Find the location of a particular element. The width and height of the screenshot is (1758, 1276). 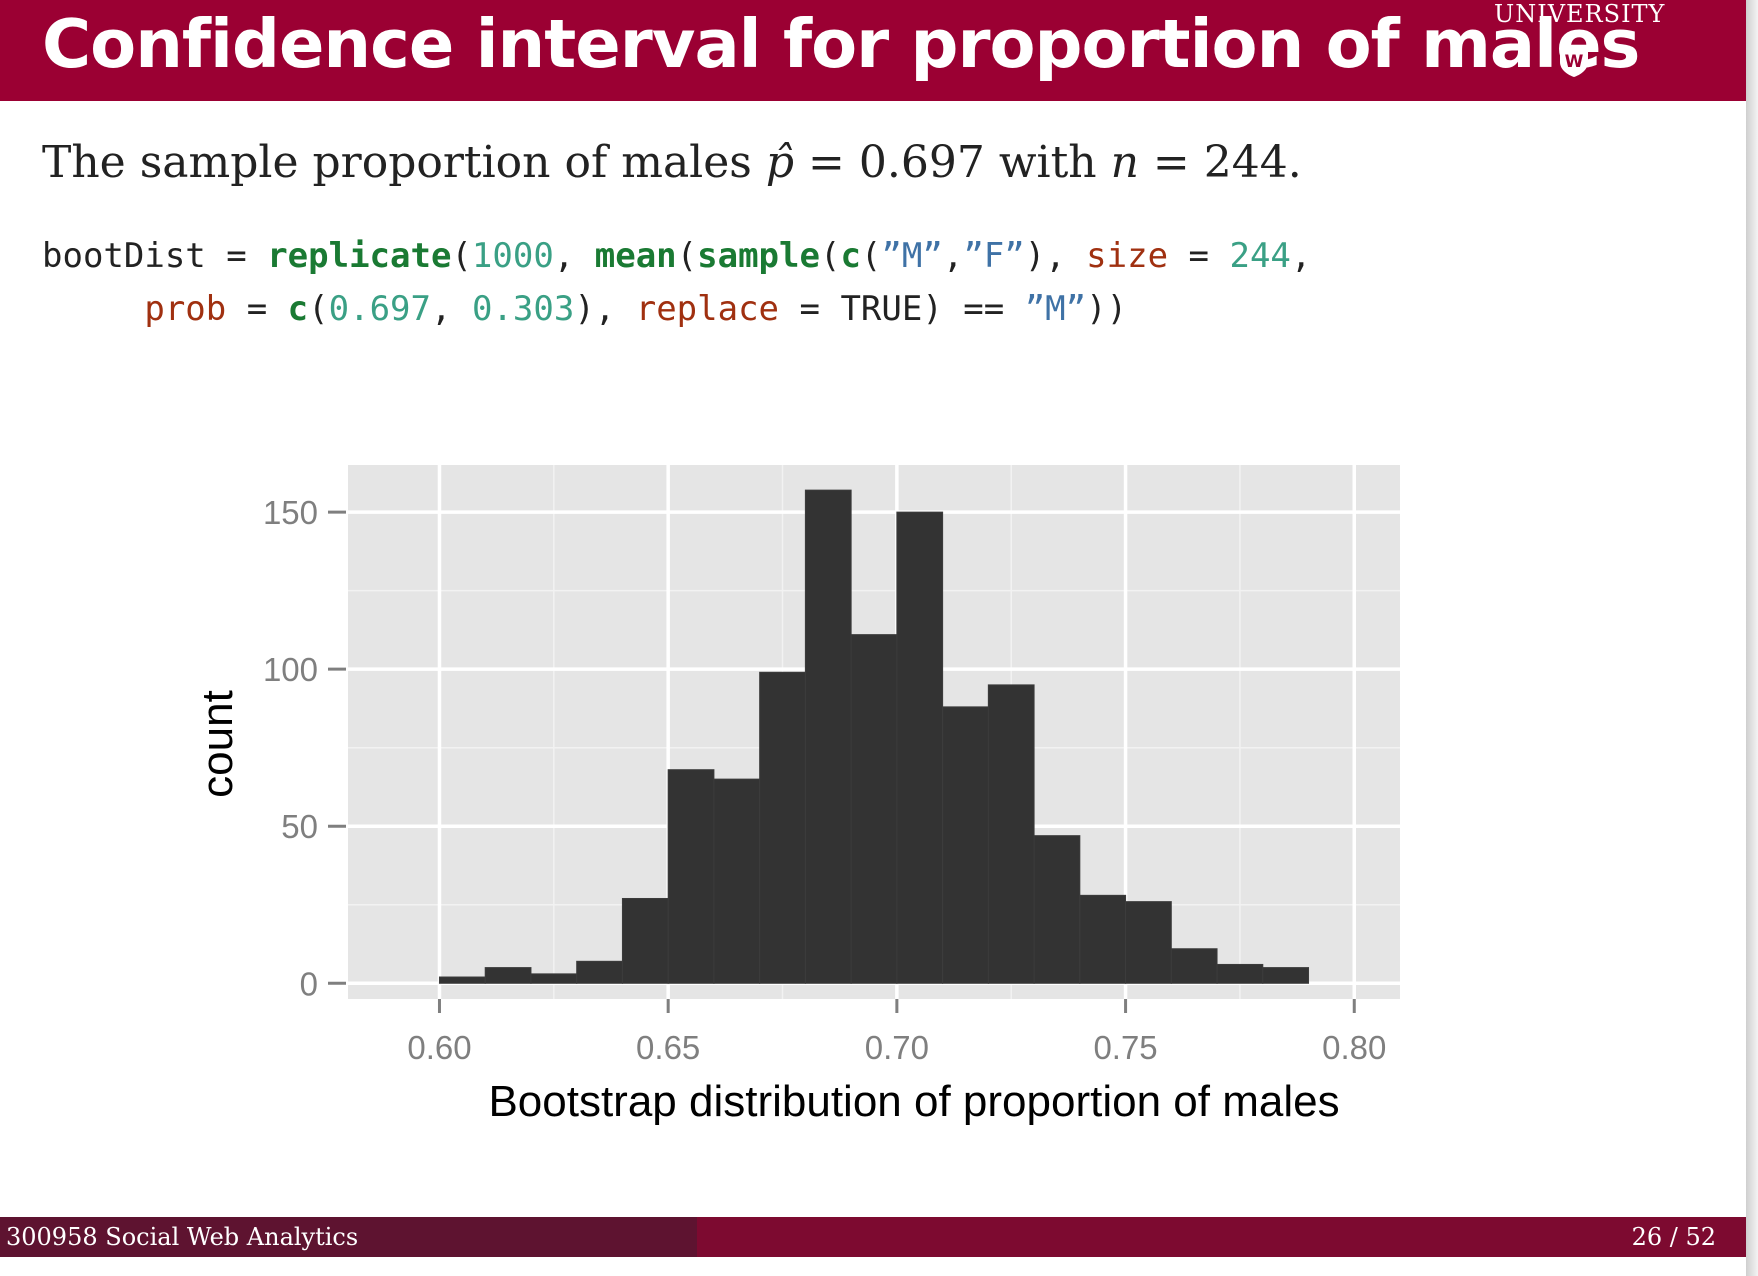

code-token: replace is located at coordinates (707, 309).